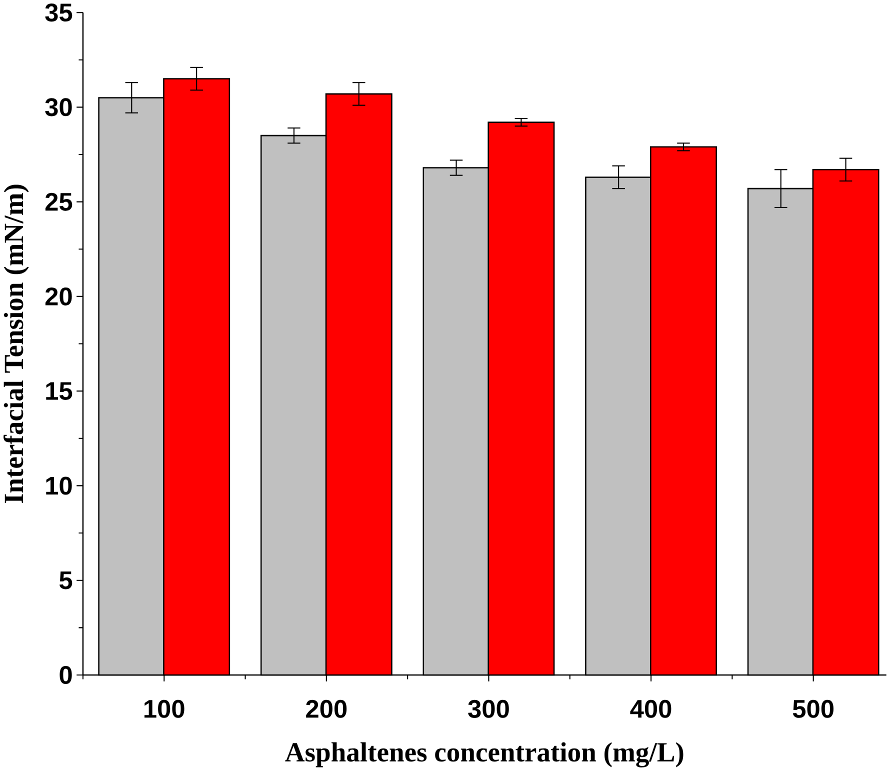  What do you see at coordinates (65, 581) in the screenshot?
I see `y-tick-label: 5` at bounding box center [65, 581].